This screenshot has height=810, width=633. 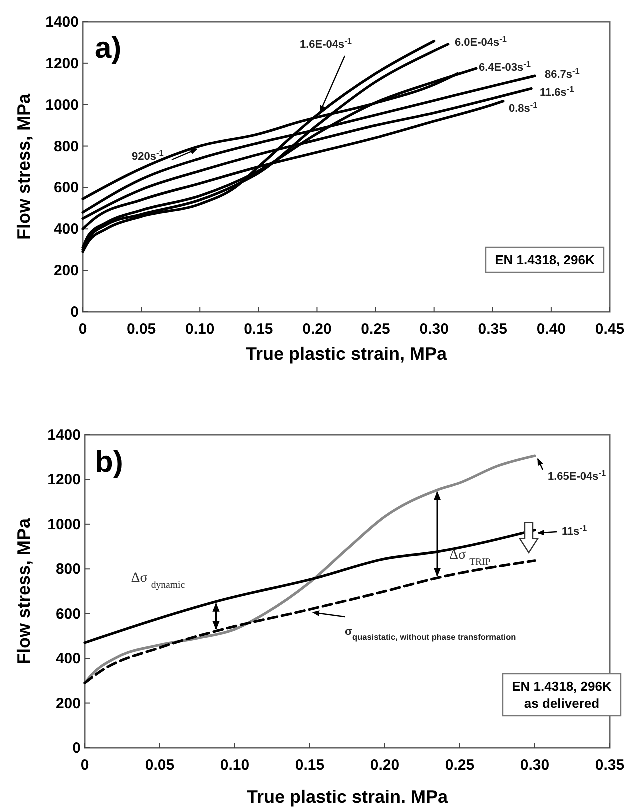 I want to click on x-axis-title: True plastic strain. MPa, so click(x=348, y=797).